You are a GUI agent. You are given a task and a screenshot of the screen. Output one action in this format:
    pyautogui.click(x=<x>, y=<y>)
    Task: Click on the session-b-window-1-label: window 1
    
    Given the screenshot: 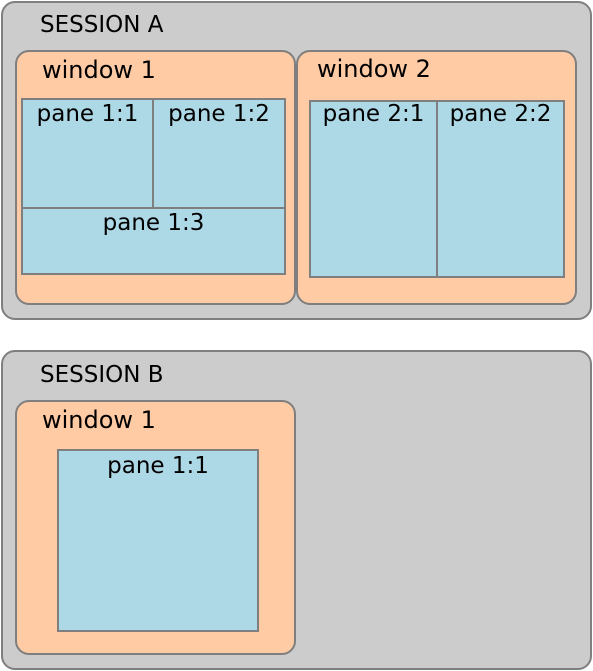 What is the action you would take?
    pyautogui.click(x=99, y=420)
    